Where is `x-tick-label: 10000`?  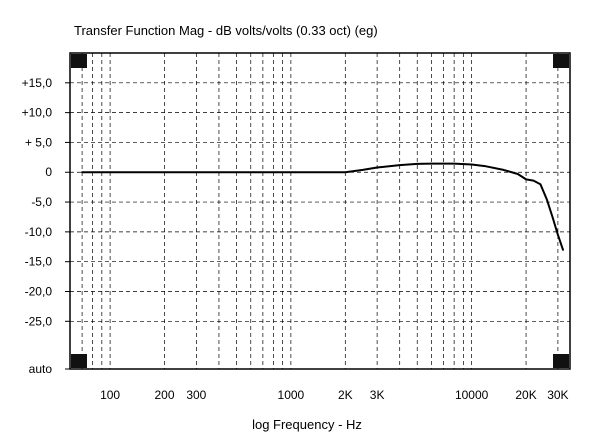 x-tick-label: 10000 is located at coordinates (472, 395).